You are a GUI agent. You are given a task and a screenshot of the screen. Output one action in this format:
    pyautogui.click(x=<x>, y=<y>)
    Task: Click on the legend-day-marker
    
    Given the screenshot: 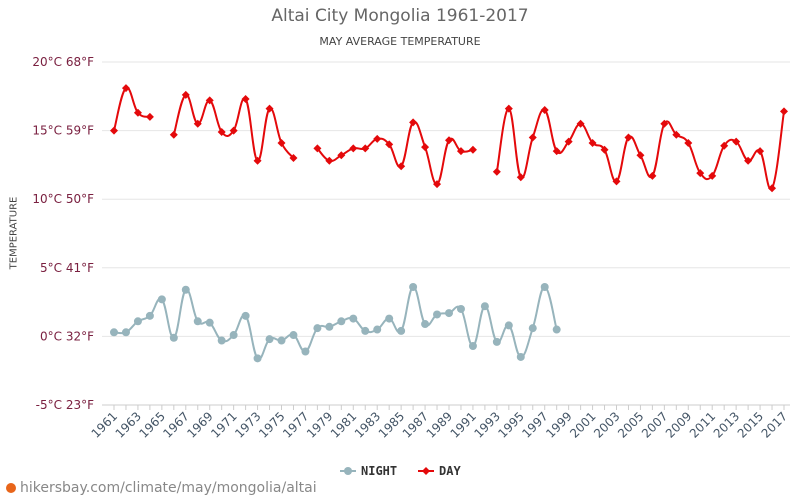 What is the action you would take?
    pyautogui.click(x=426, y=471)
    